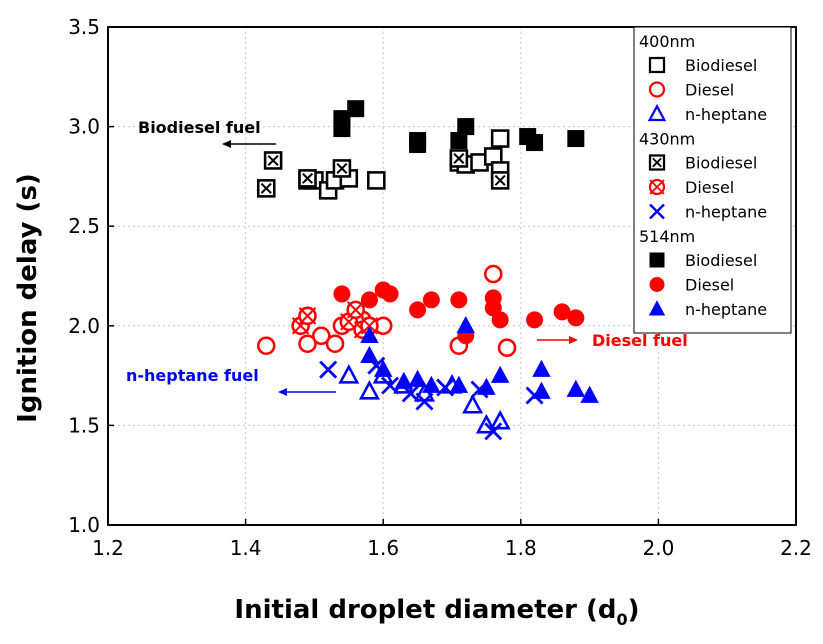 The height and width of the screenshot is (644, 823). I want to click on y-tick-label: 2.5, so click(84, 226).